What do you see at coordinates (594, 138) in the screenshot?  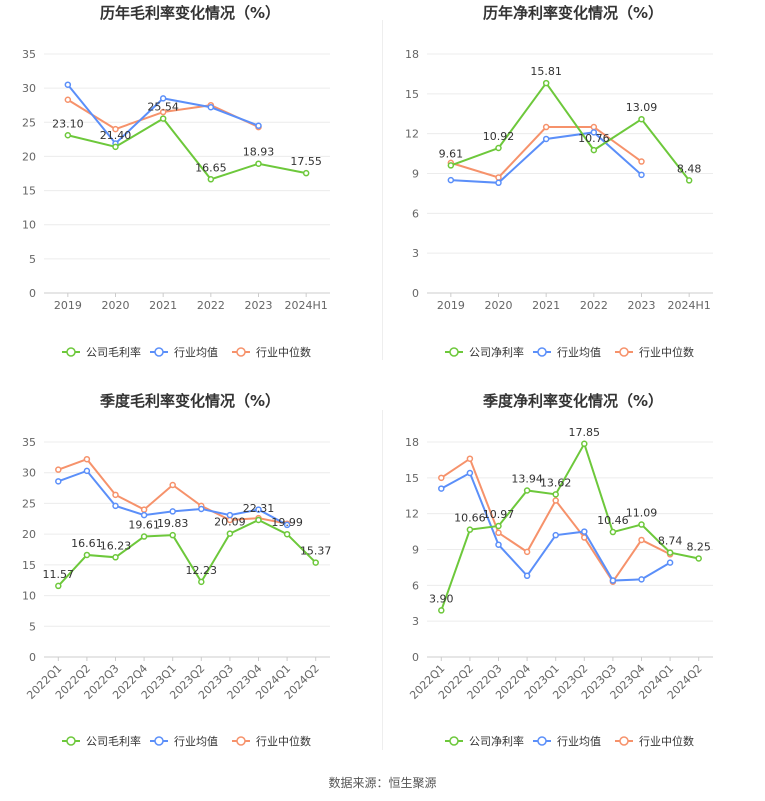 I see `data-label: 10.76` at bounding box center [594, 138].